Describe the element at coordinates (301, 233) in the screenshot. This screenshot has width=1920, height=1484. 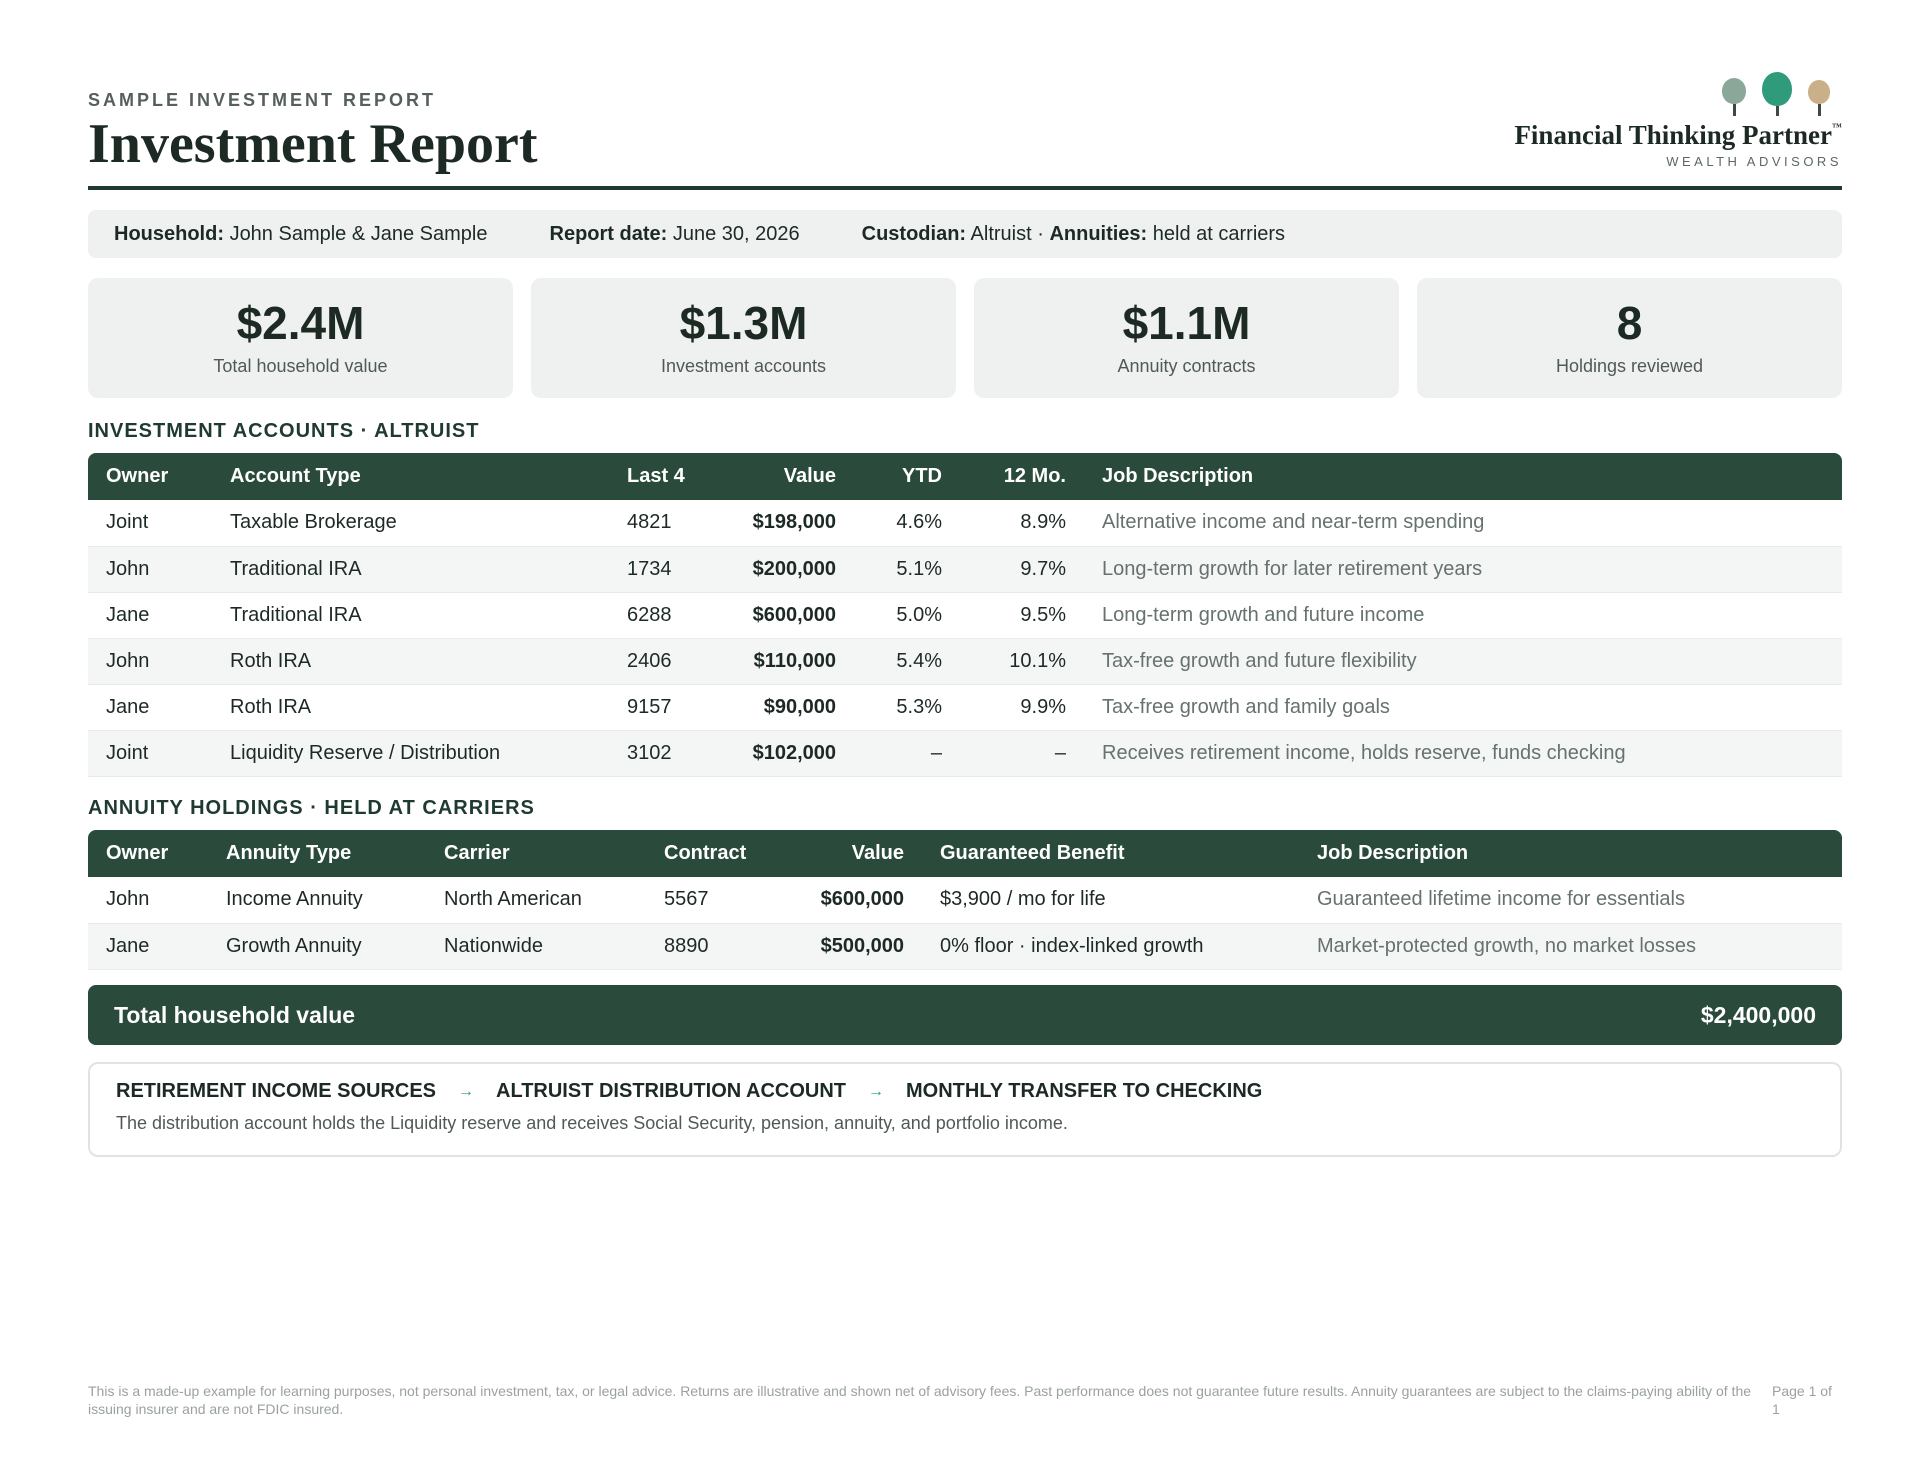
I see `household-info: Household: John Sample & Jane Sample` at that location.